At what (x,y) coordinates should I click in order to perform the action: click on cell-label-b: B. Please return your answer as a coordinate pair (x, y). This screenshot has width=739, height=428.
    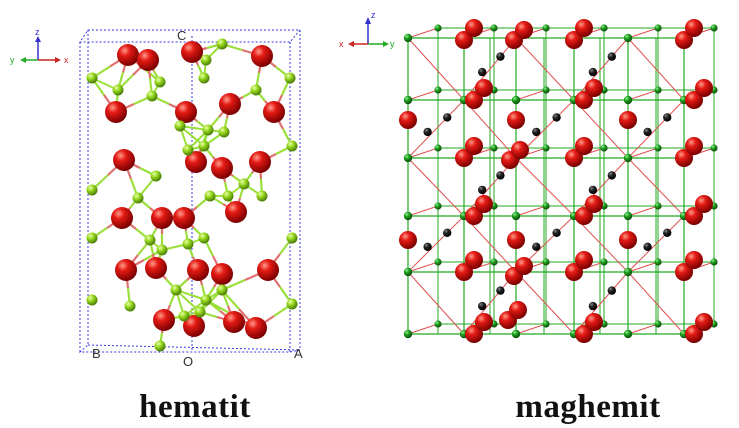
    Looking at the image, I should click on (96, 353).